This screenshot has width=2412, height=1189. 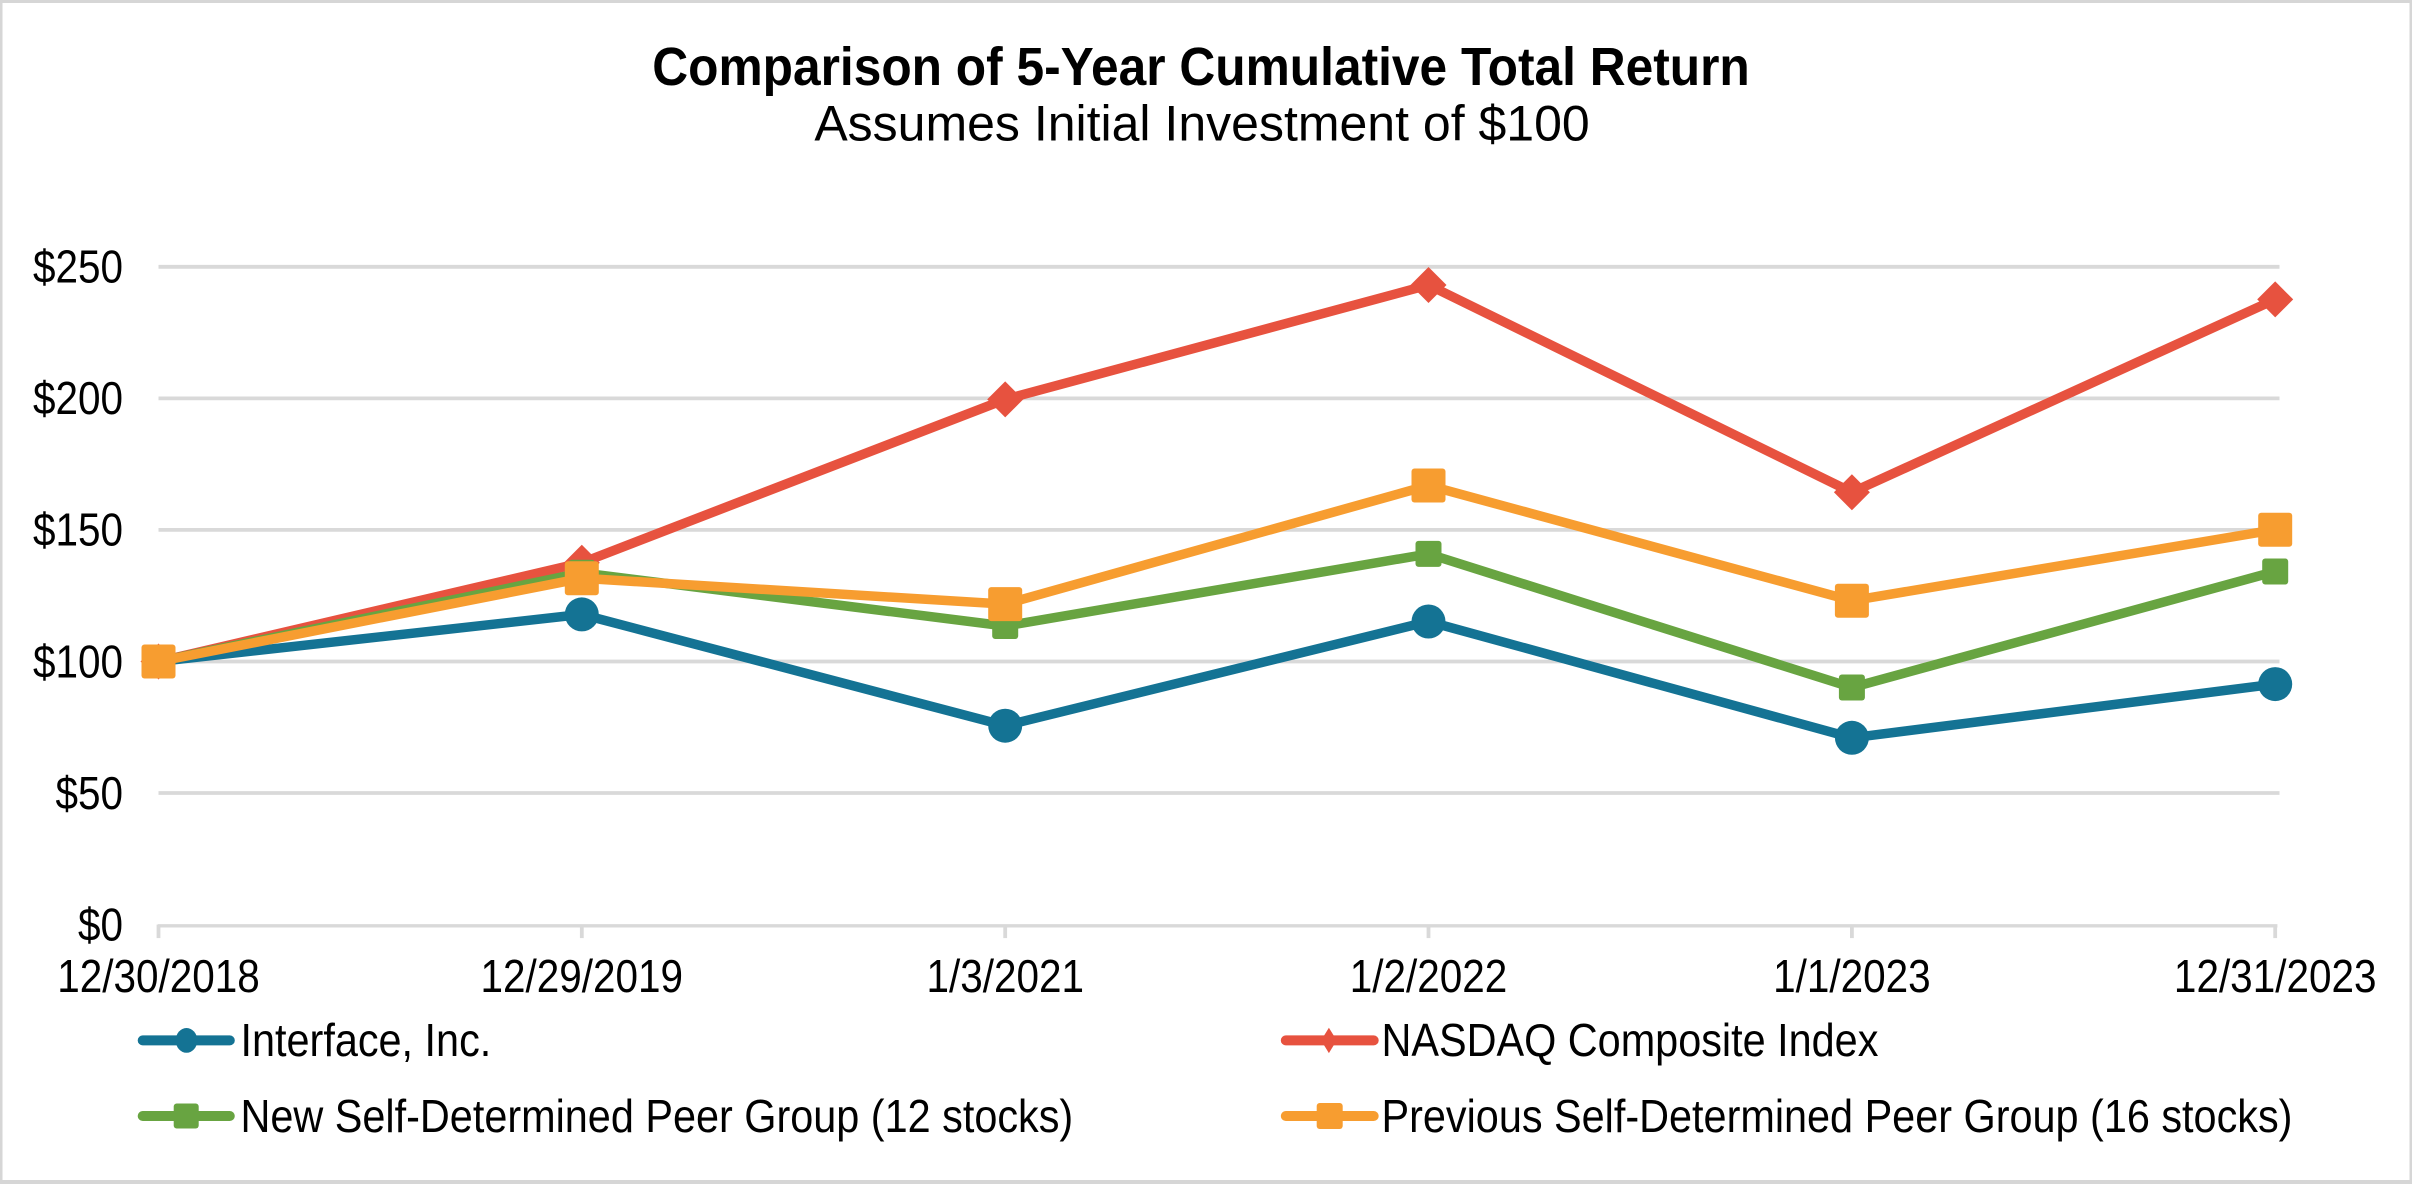 I want to click on svg-text: $150, so click(x=78, y=530).